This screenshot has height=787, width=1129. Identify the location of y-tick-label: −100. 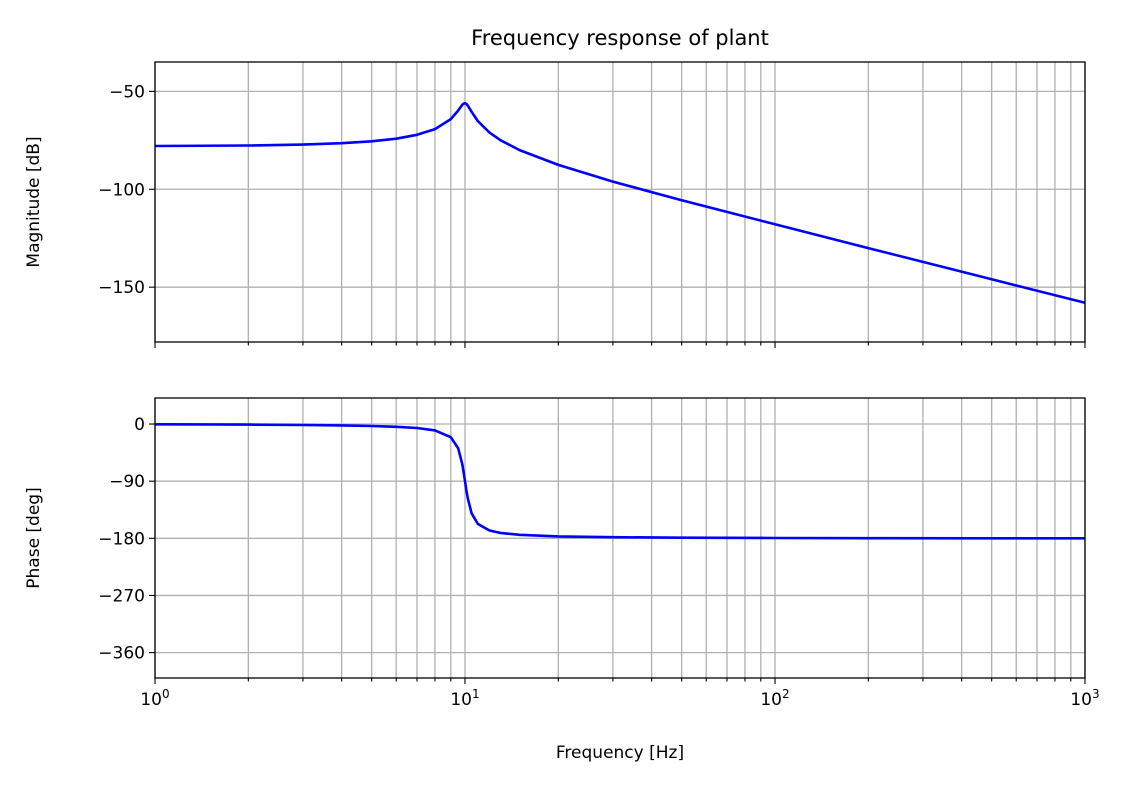
(121, 190).